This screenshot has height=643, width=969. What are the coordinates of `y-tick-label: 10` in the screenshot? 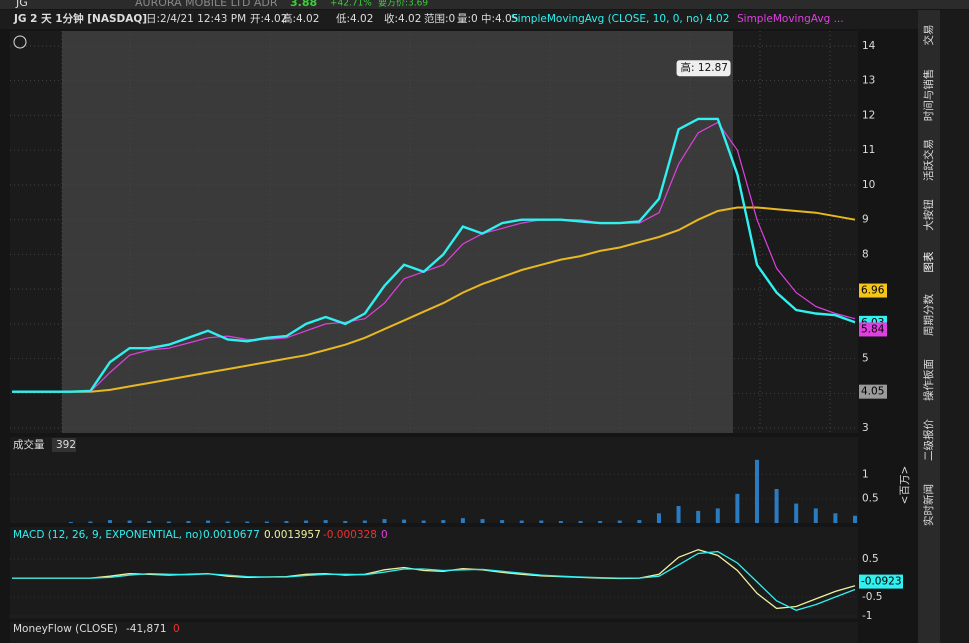 It's located at (868, 185).